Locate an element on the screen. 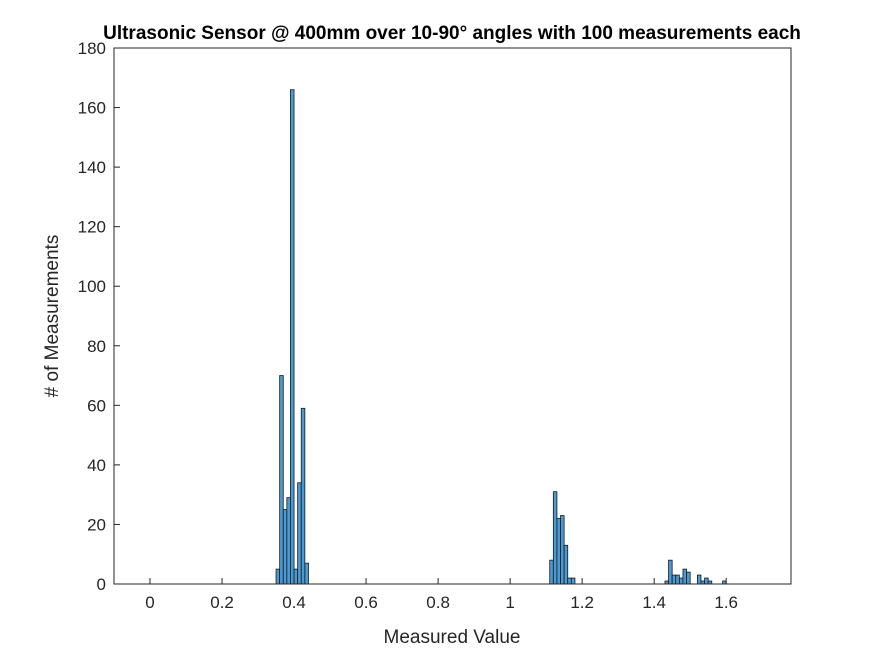 Image resolution: width=875 pixels, height=656 pixels. x-tick-label: 1.6 is located at coordinates (726, 602).